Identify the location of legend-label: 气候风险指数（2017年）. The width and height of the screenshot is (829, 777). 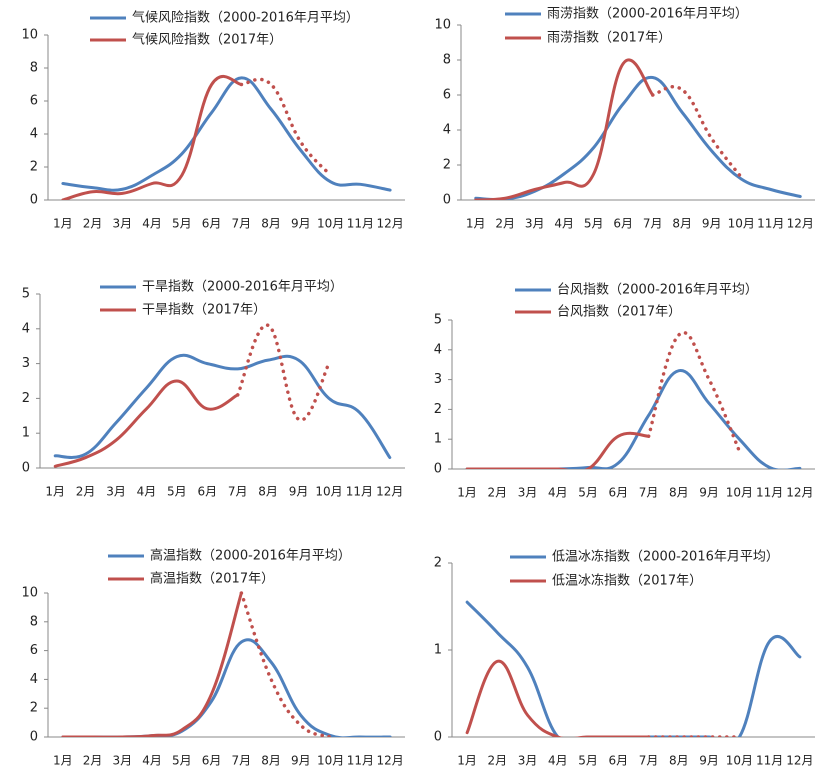
(207, 40).